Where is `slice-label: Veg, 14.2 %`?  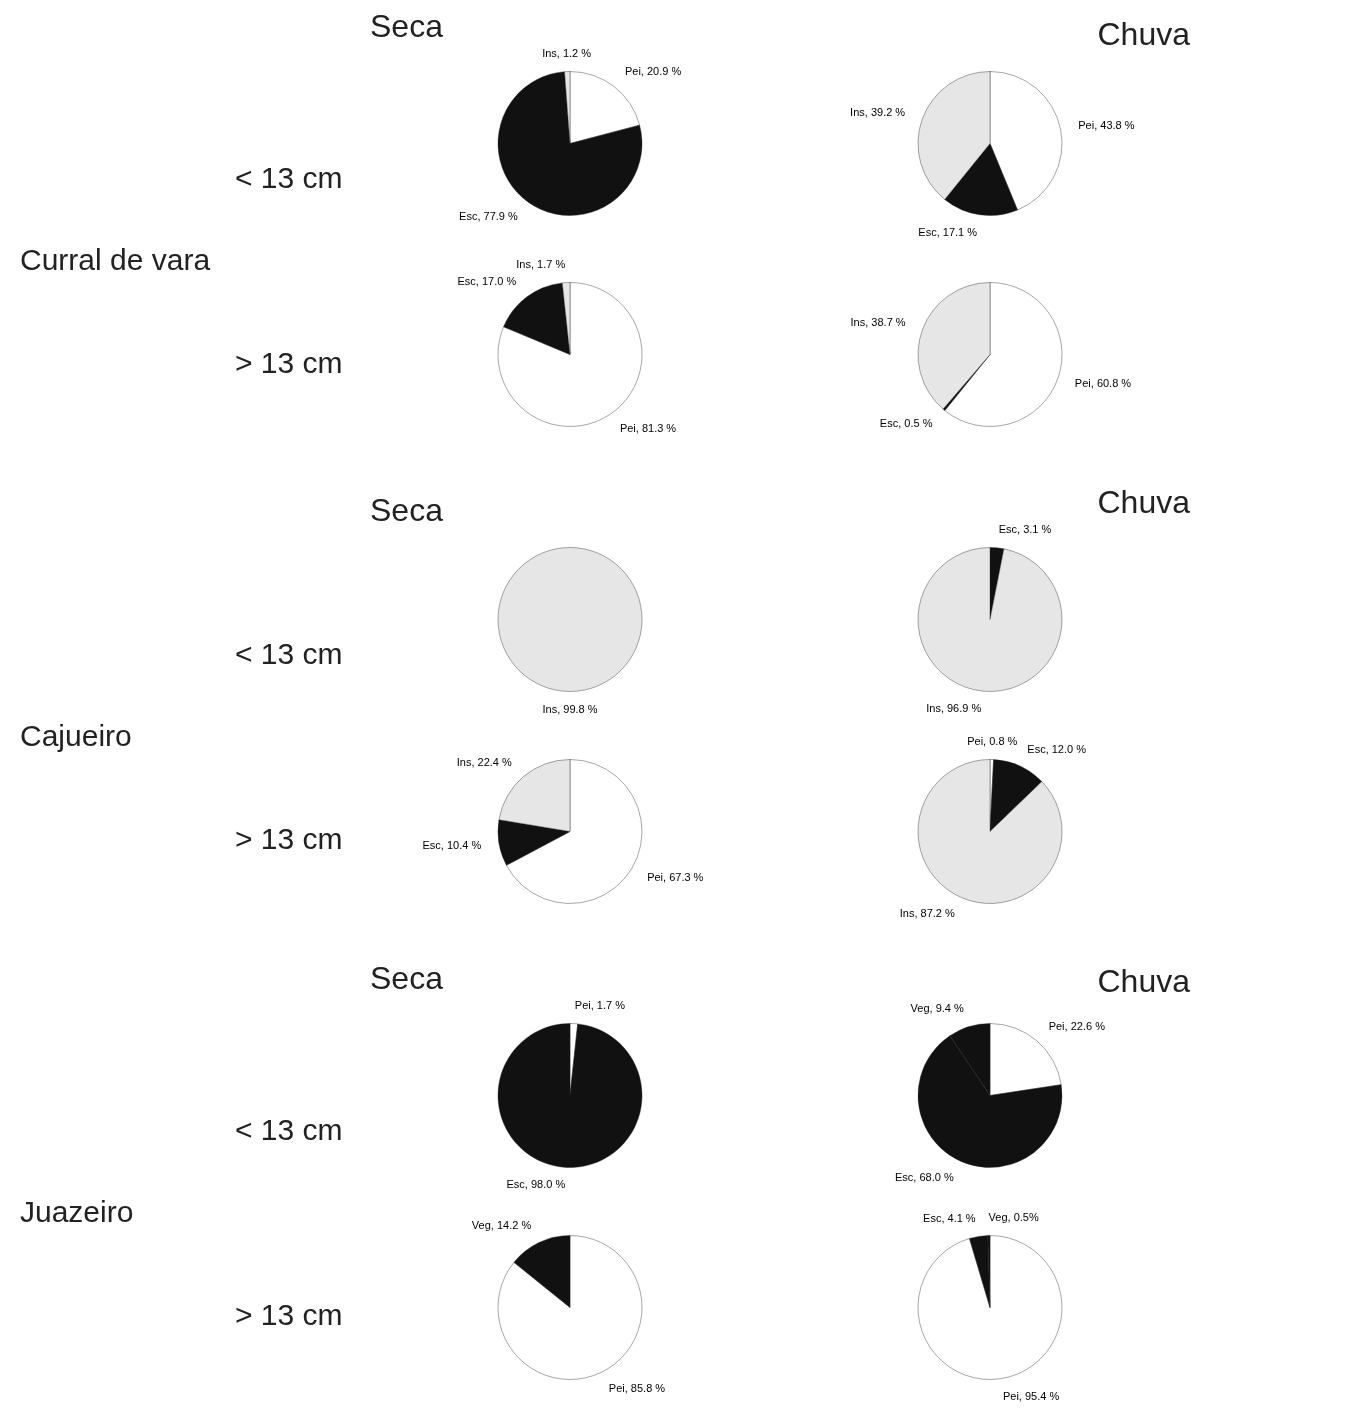 slice-label: Veg, 14.2 % is located at coordinates (501, 1225).